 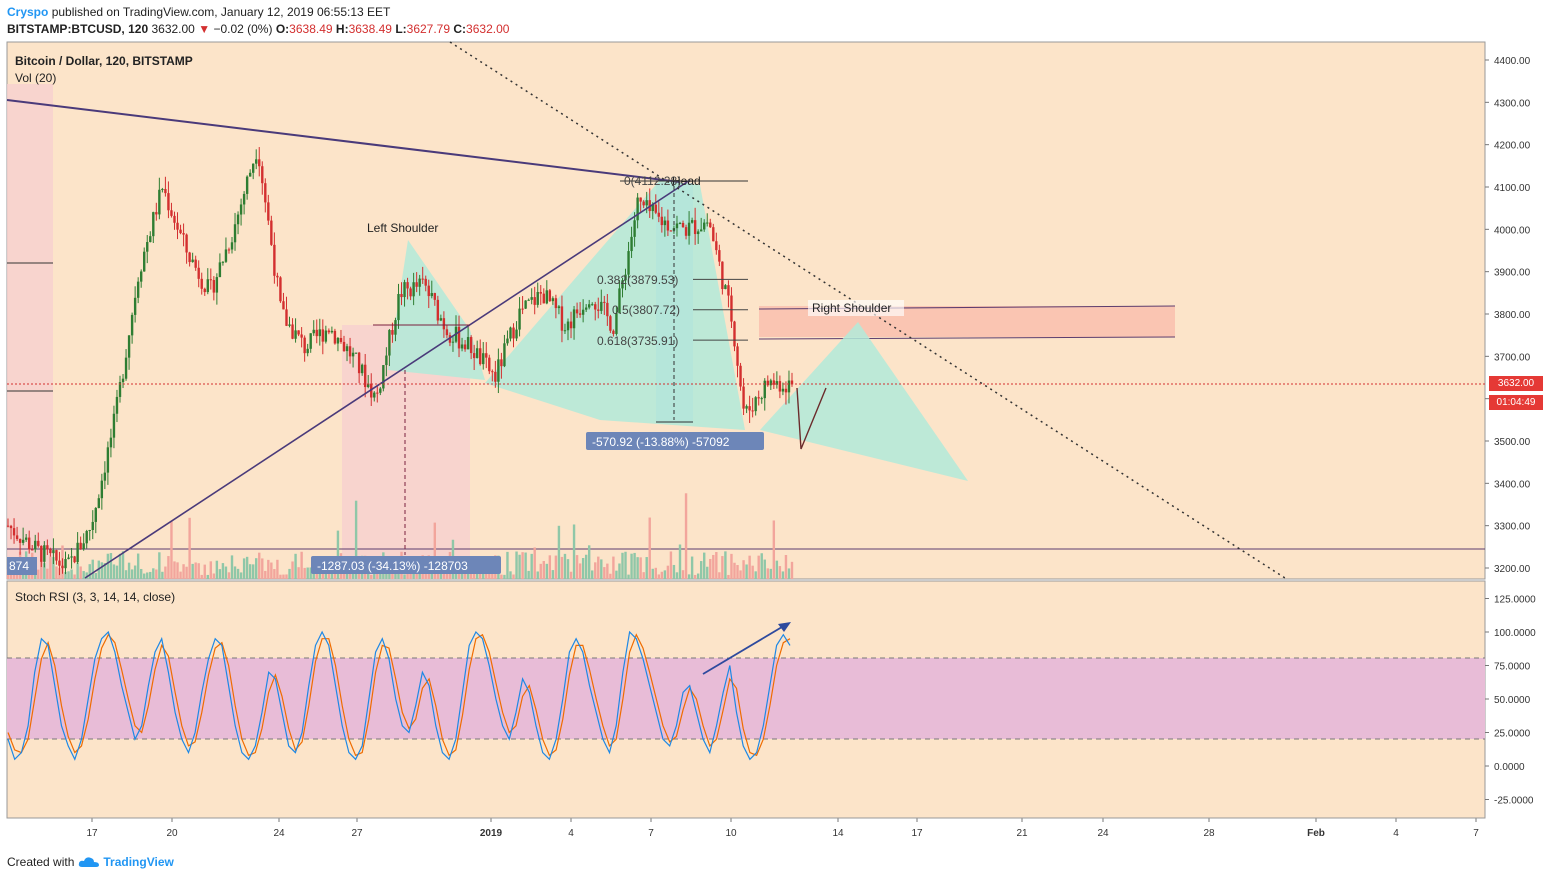 What do you see at coordinates (720, 309) in the screenshot?
I see `fibonacci-levels` at bounding box center [720, 309].